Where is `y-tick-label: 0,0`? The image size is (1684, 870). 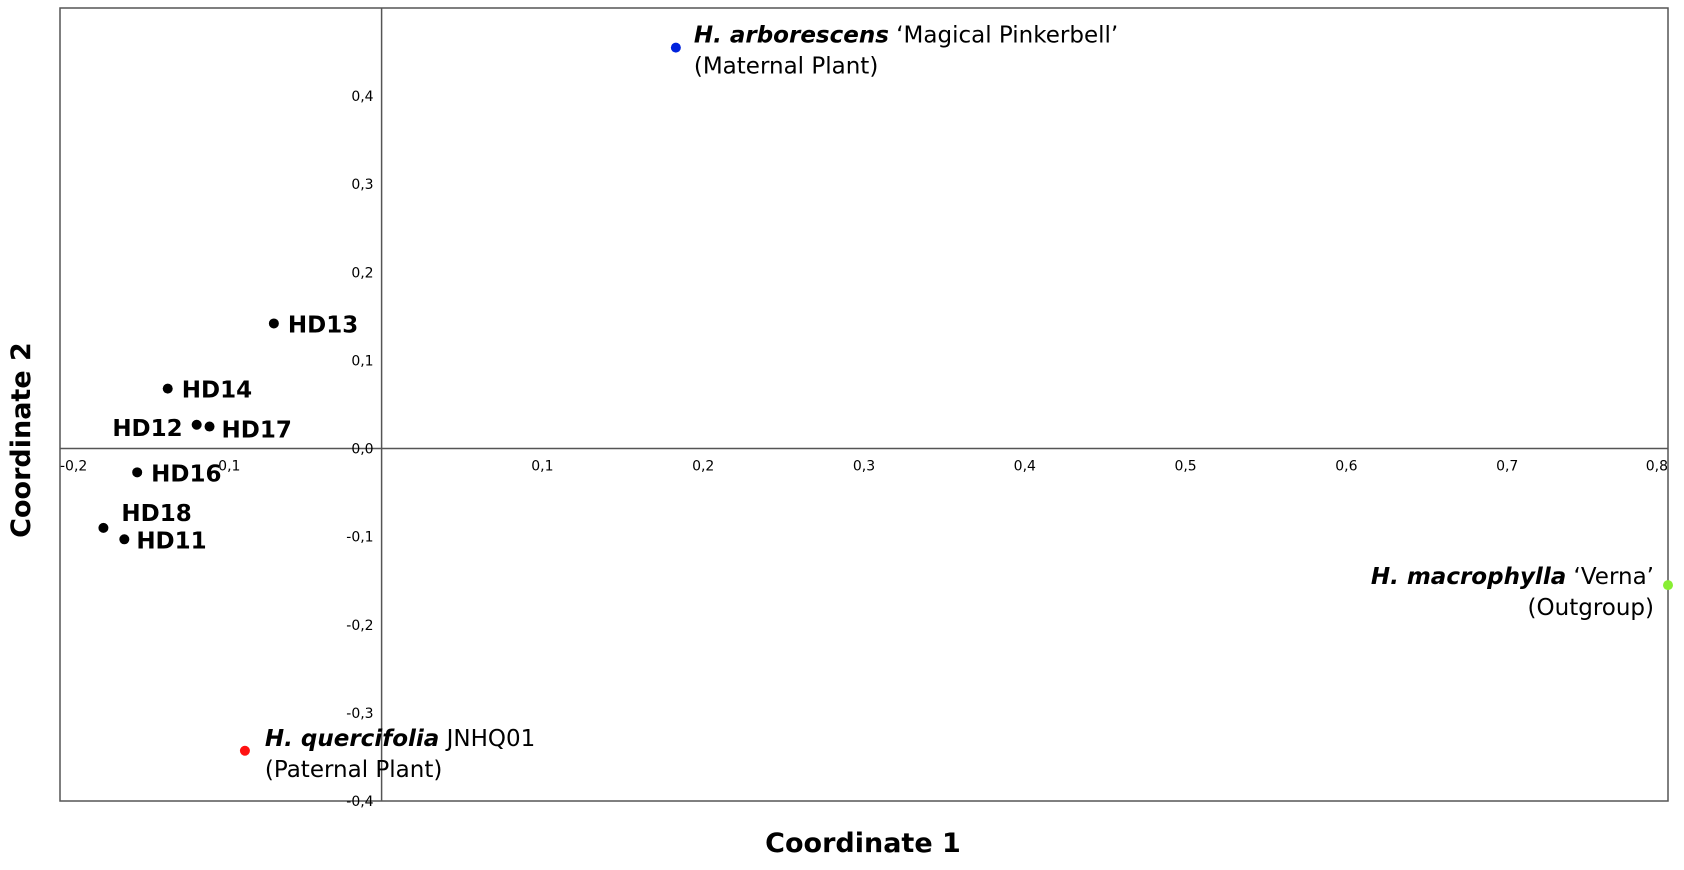 y-tick-label: 0,0 is located at coordinates (362, 450).